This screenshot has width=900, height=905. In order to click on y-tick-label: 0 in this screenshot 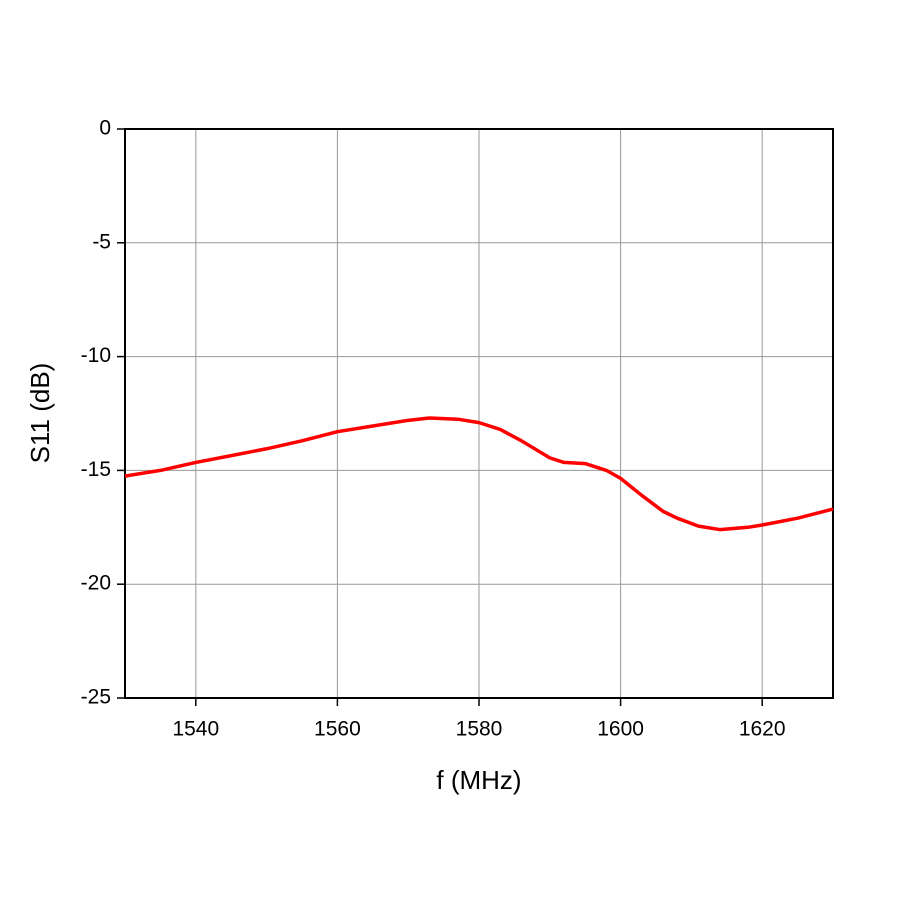, I will do `click(105, 128)`.